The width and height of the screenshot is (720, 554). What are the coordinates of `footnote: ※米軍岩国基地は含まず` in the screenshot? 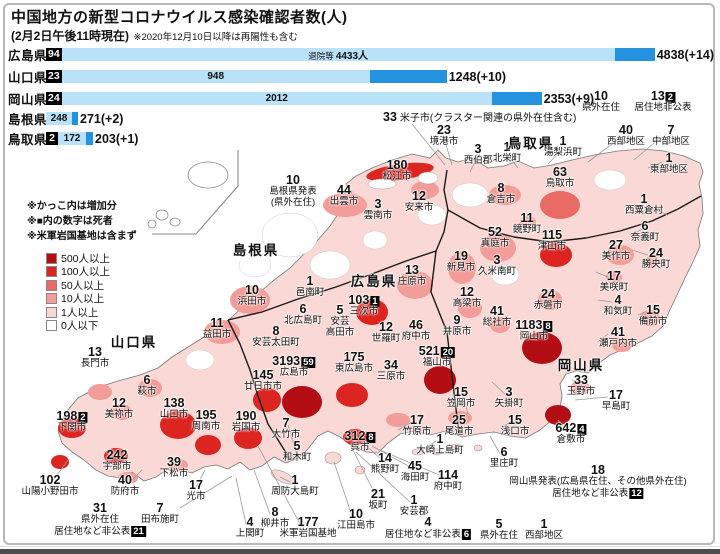 It's located at (82, 236).